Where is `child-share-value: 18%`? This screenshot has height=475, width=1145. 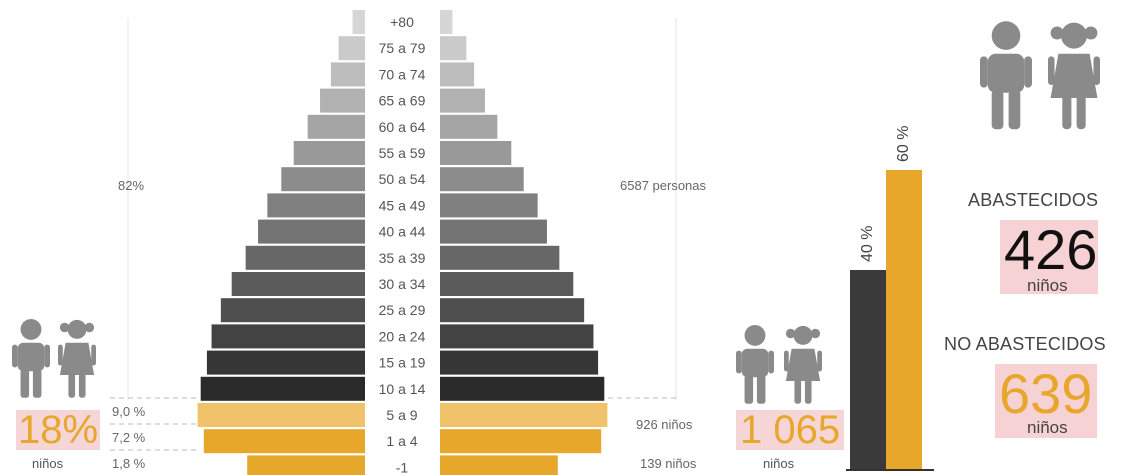 child-share-value: 18% is located at coordinates (58, 430).